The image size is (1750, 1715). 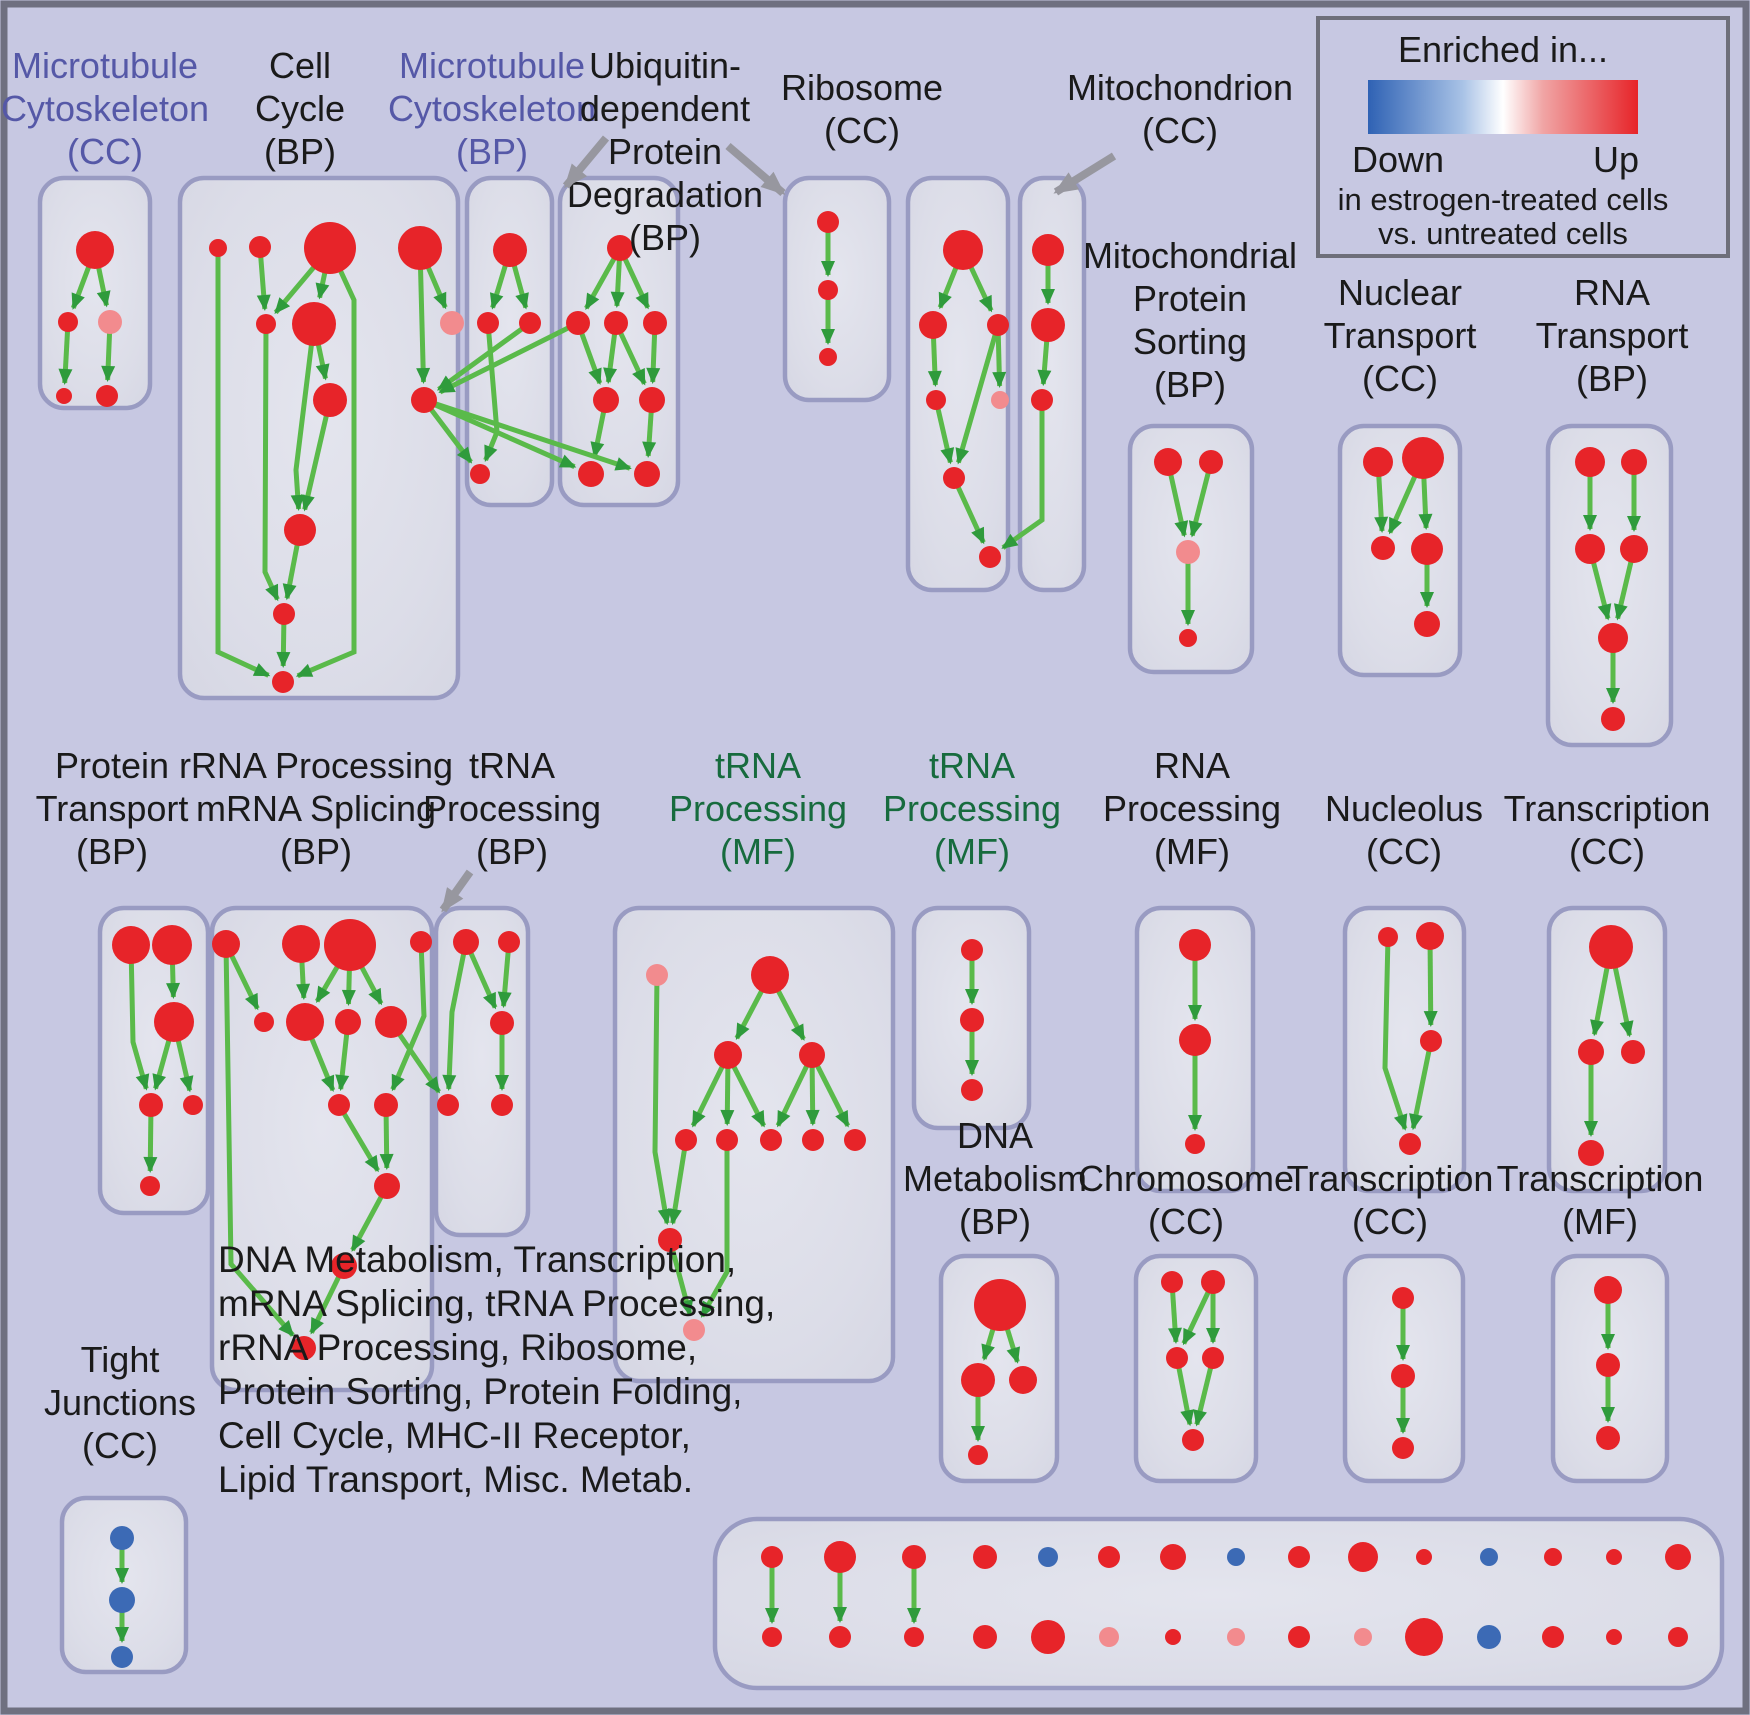 What do you see at coordinates (95, 293) in the screenshot?
I see `cluster-box-mtcc` at bounding box center [95, 293].